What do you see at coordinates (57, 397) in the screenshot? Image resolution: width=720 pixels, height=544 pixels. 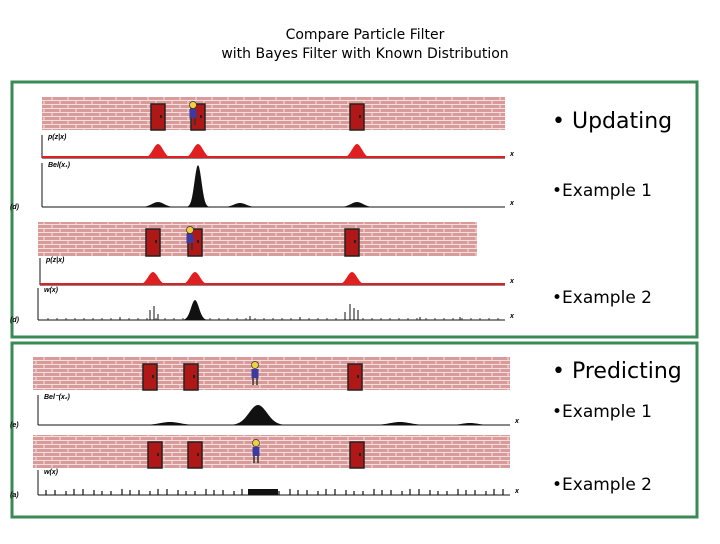 I see `axis-label: Bel⁻(x₂)` at bounding box center [57, 397].